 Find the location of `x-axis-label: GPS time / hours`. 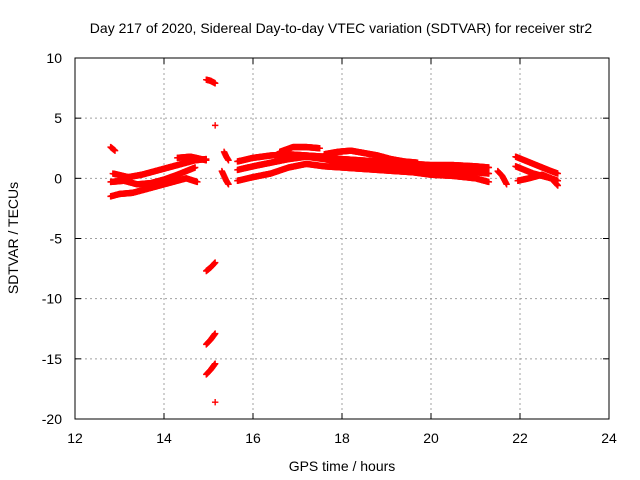

x-axis-label: GPS time / hours is located at coordinates (342, 466).